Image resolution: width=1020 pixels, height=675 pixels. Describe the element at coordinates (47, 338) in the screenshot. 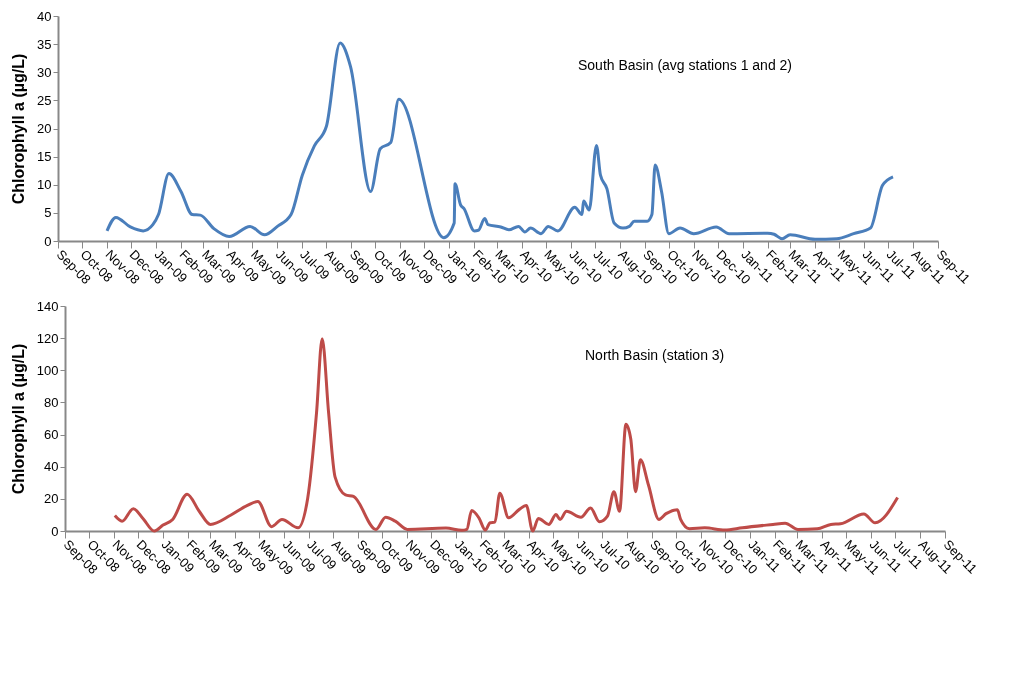

I see `y-tick-label: 120` at that location.